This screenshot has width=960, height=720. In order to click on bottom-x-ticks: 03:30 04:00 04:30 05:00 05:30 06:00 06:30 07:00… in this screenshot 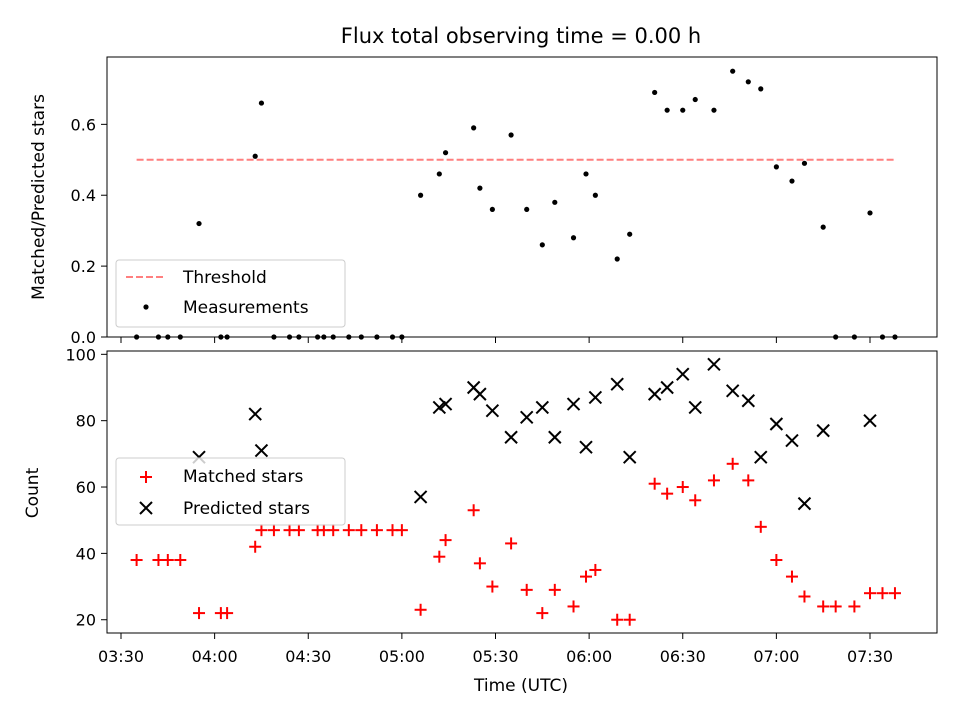, I will do `click(495, 649)`.